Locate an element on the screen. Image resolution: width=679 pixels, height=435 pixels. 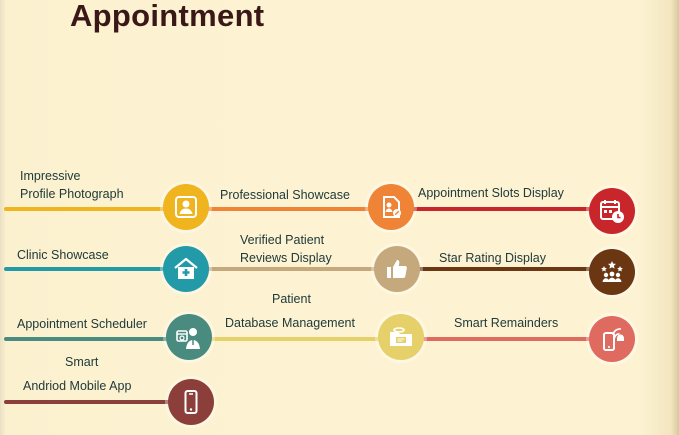
feature-node-scheduler is located at coordinates (189, 337).